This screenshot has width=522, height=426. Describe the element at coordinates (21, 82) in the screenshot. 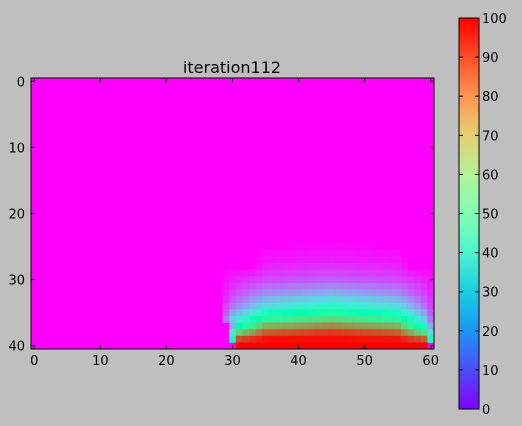

I see `y-tick-label: 0` at that location.